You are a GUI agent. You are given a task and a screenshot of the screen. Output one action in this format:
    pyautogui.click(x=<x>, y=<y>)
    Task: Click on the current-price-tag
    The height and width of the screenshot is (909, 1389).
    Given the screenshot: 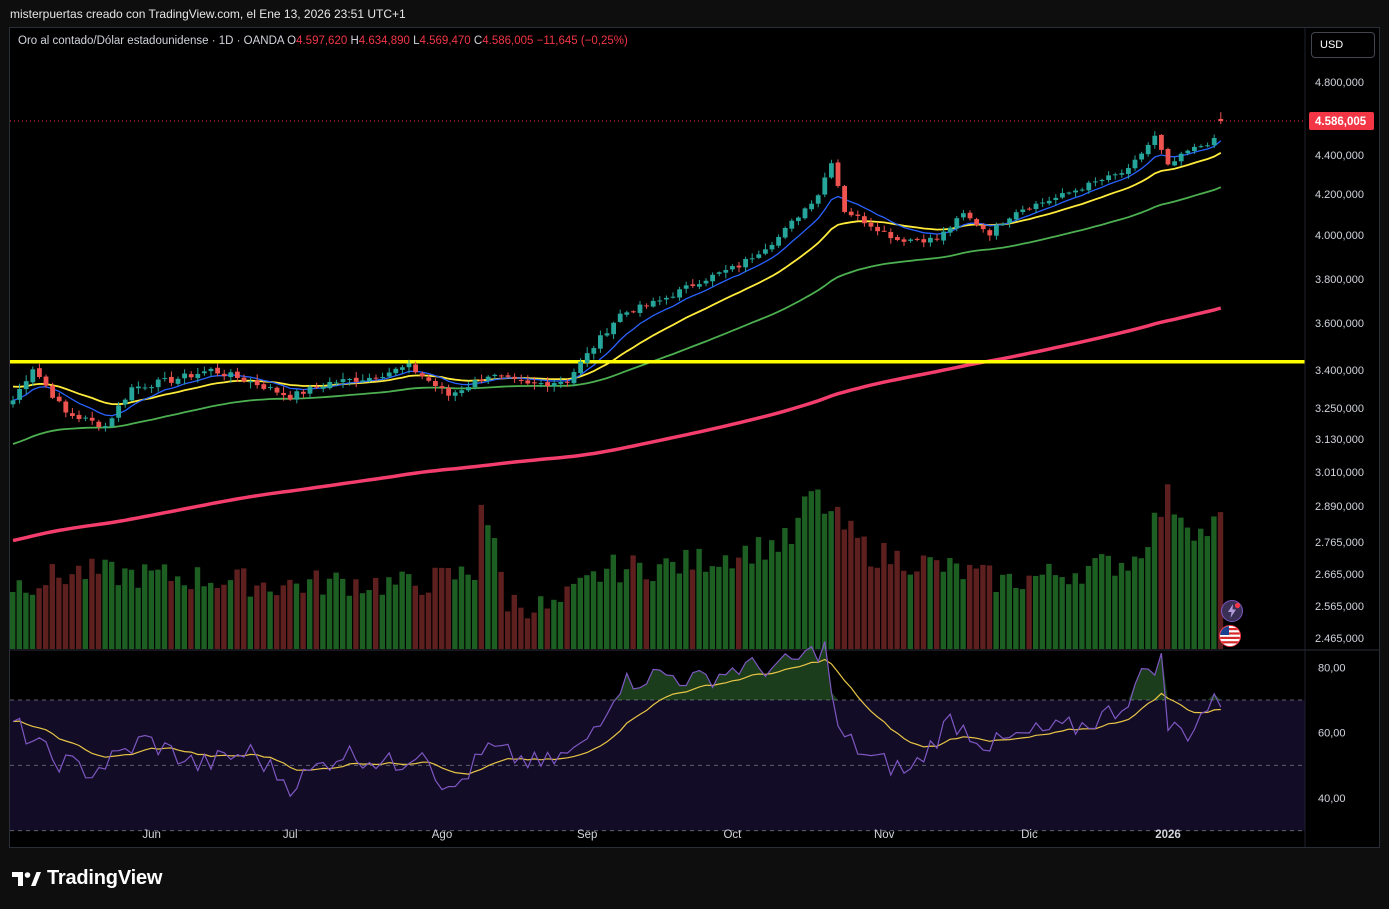 What is the action you would take?
    pyautogui.click(x=1341, y=121)
    